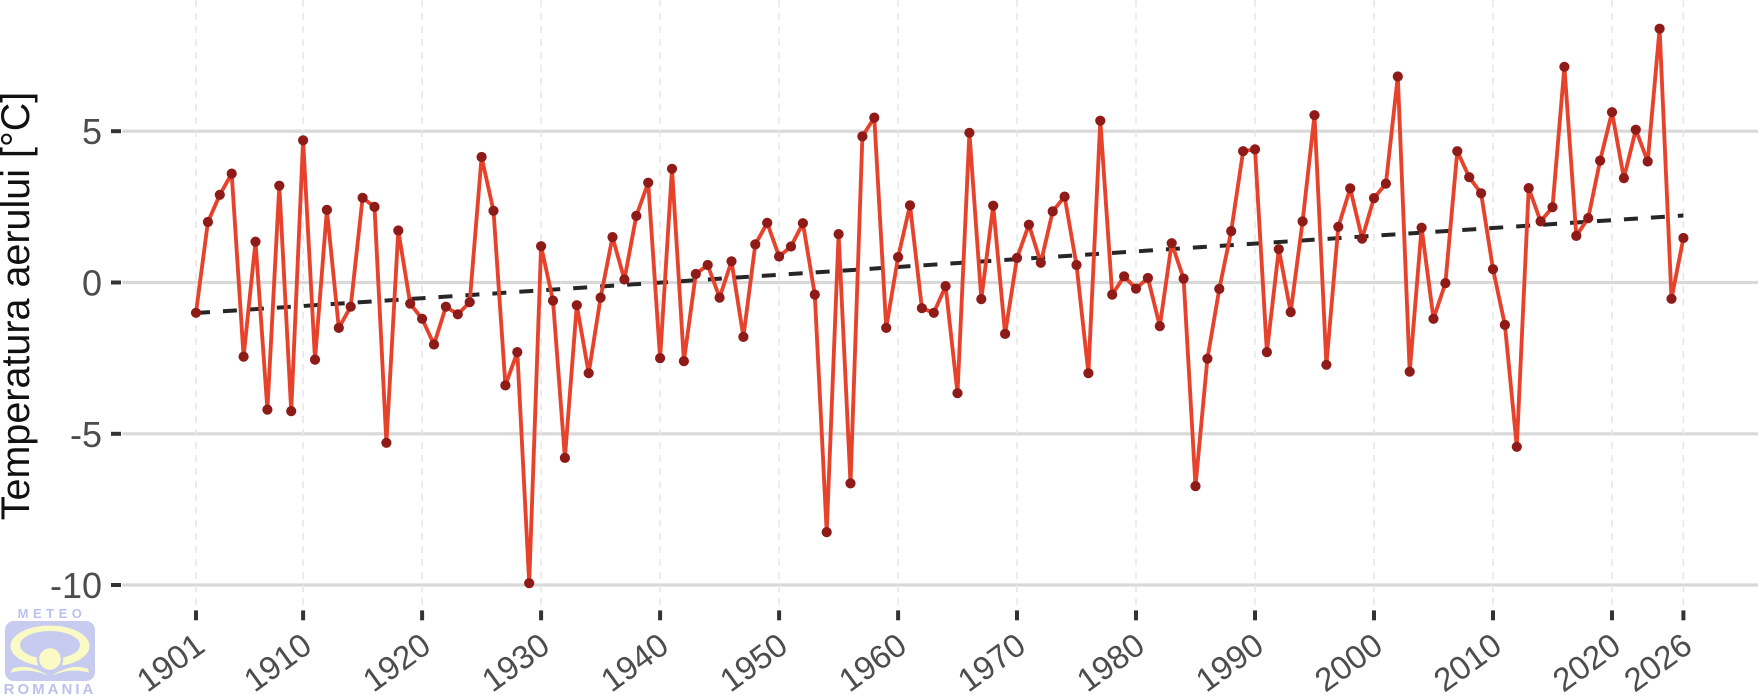  Describe the element at coordinates (50, 688) in the screenshot. I see `svg-text: ROMANIA` at that location.